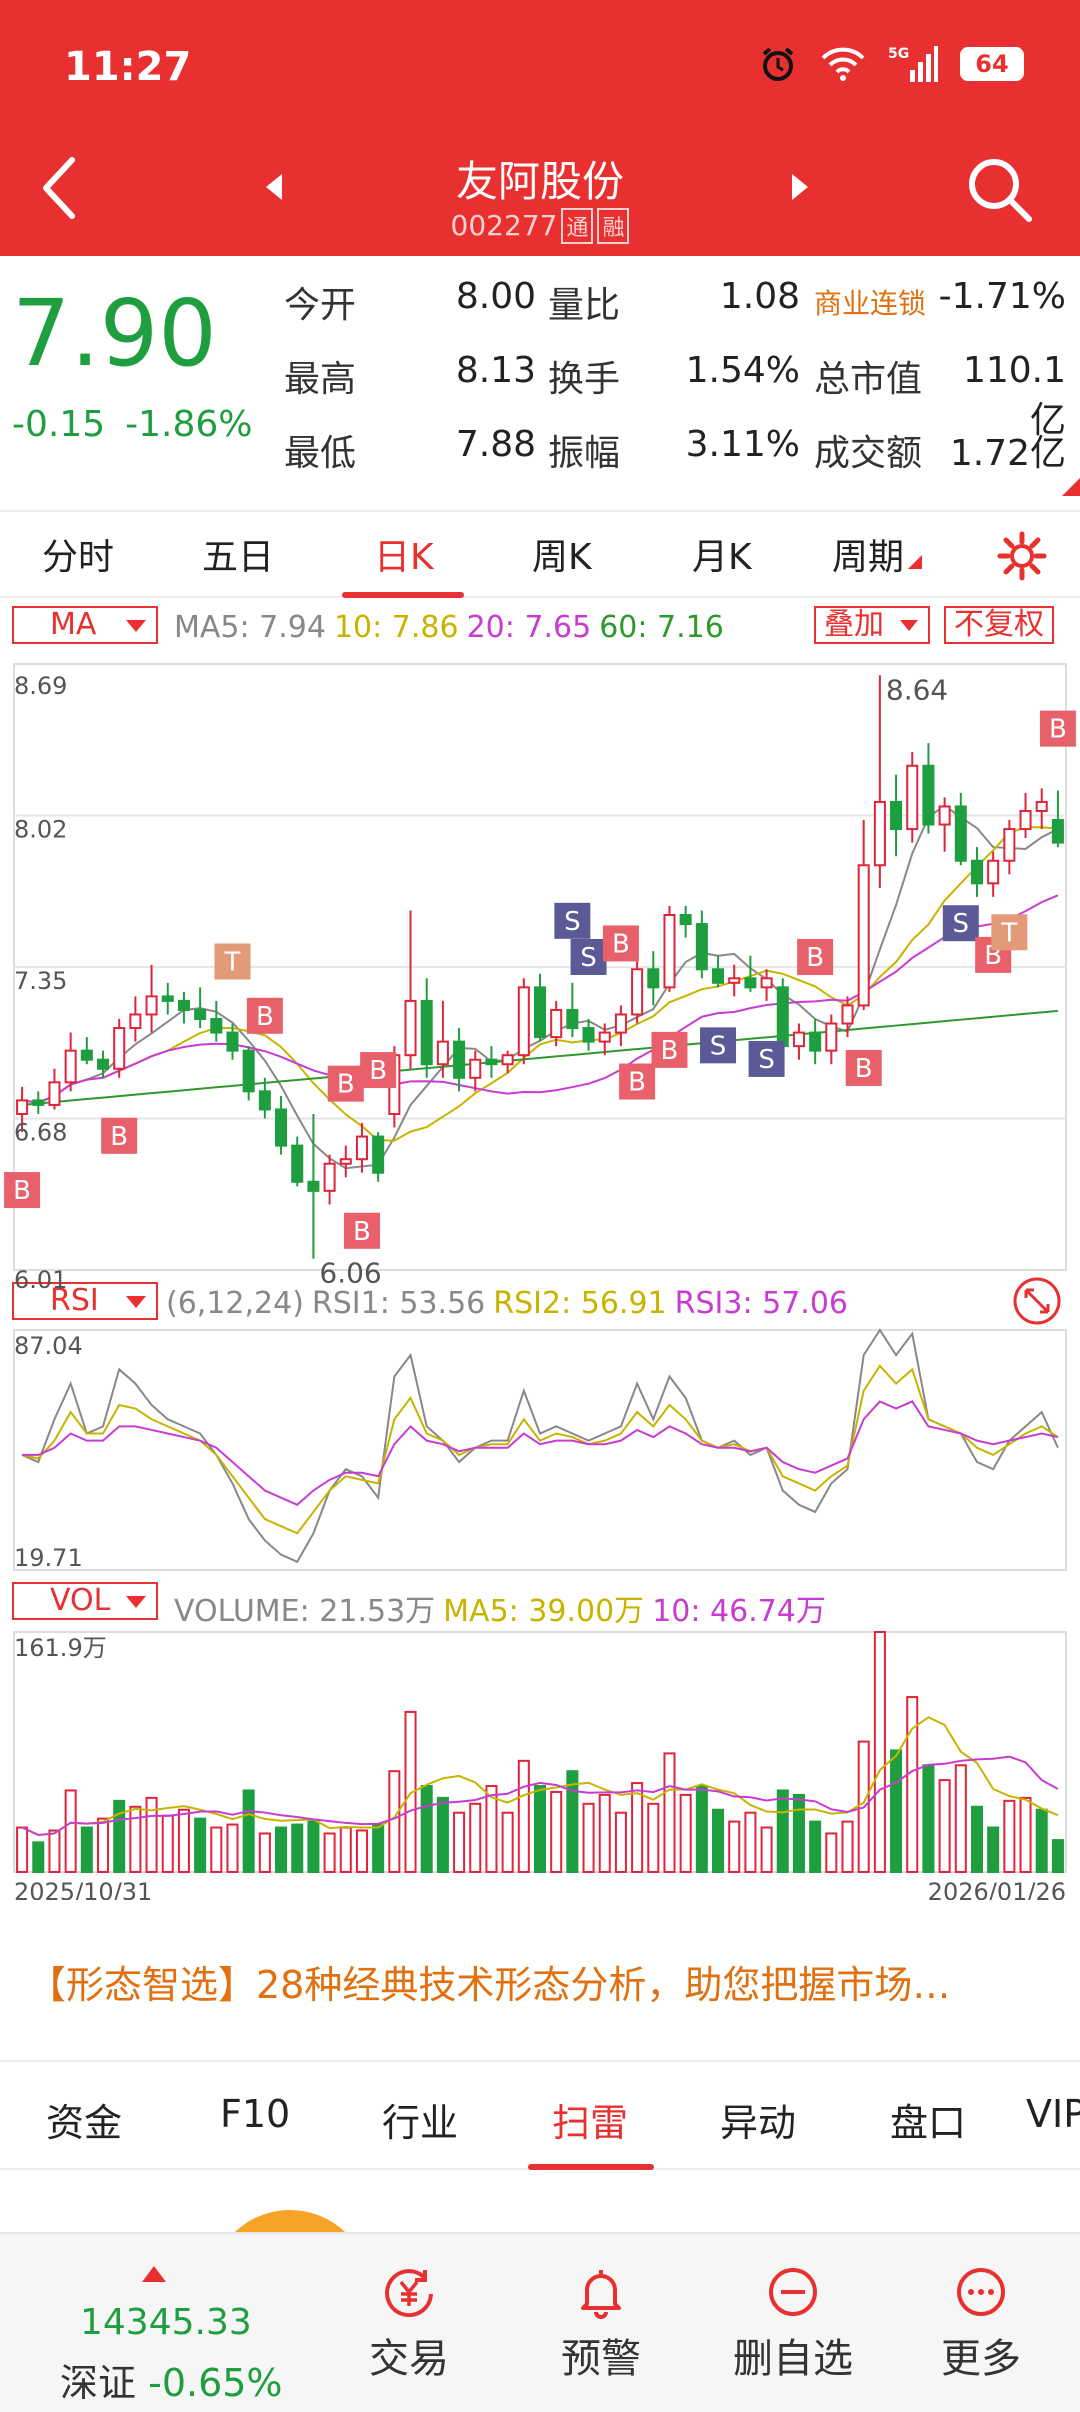 The image size is (1080, 2412). Describe the element at coordinates (584, 379) in the screenshot. I see `turnover-label: 换手` at that location.